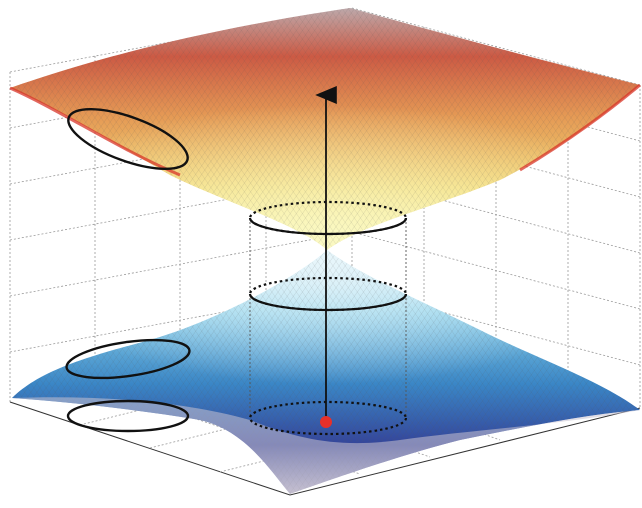 The image size is (642, 508). Describe the element at coordinates (128, 139) in the screenshot. I see `upper-left-ellipse` at that location.